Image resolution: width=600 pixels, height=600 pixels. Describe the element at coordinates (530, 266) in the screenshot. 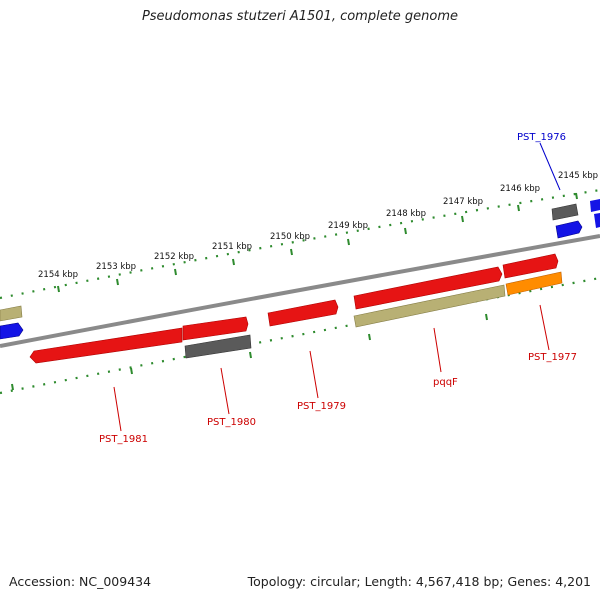

I see `gene-arrow-pst1977` at that location.